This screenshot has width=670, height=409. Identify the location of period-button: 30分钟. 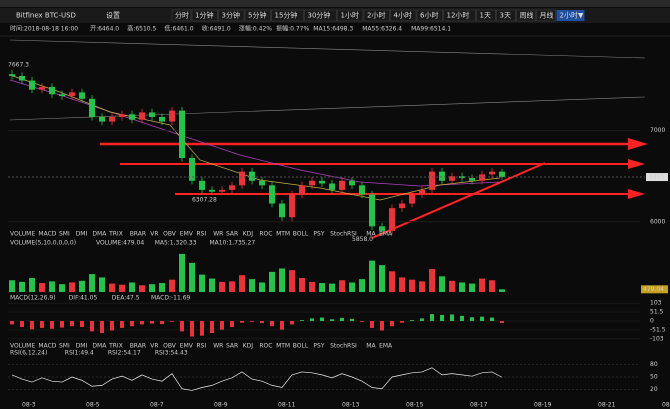
(319, 15).